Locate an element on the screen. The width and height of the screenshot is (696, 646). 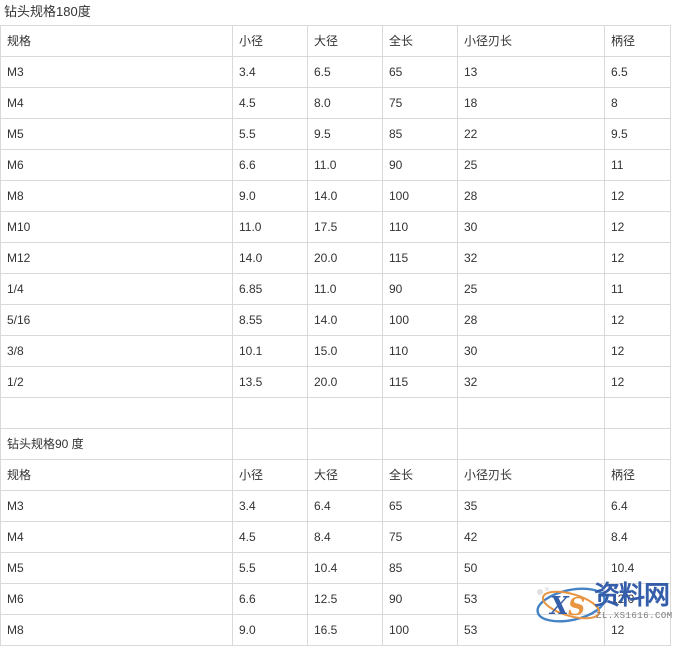
table-row: M8 9.0 16.5 100 53 12 is located at coordinates (335, 630).